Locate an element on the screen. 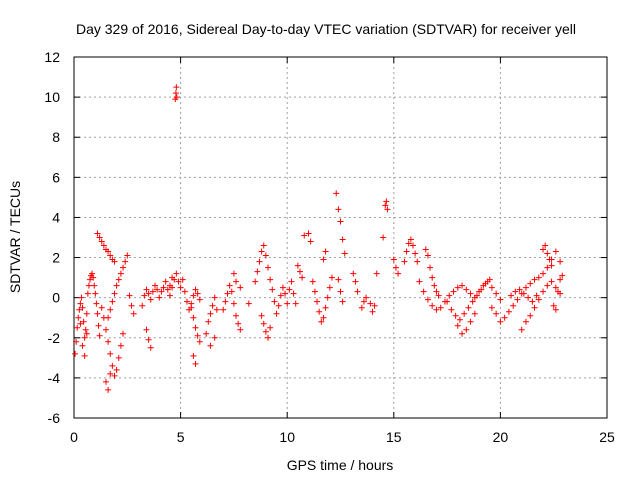  x-tick-label: 20 is located at coordinates (501, 437).